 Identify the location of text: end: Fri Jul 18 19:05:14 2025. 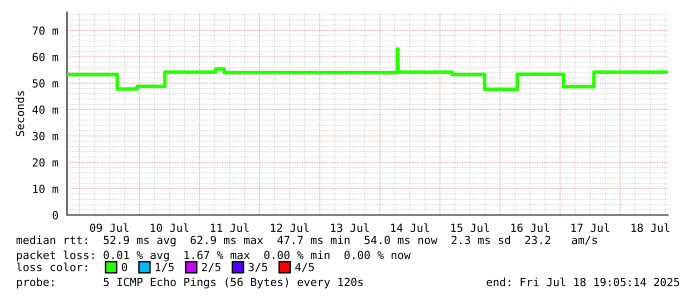
(583, 282).